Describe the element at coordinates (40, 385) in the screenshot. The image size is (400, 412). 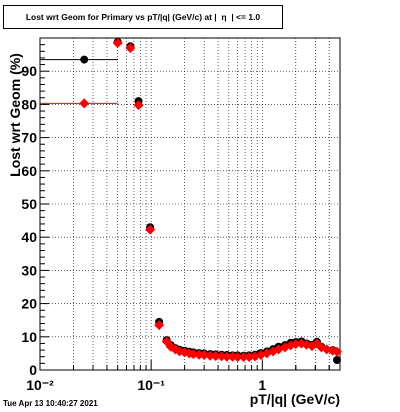
I see `x-tick-label: 10⁻²` at that location.